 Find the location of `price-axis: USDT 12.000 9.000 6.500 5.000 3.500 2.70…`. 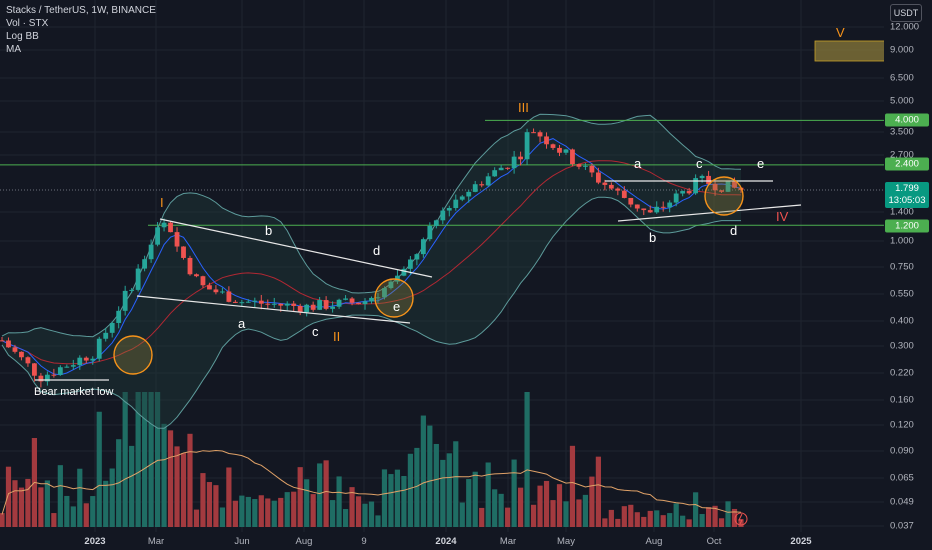

price-axis: USDT 12.000 9.000 6.500 5.000 3.500 2.70… is located at coordinates (908, 266).